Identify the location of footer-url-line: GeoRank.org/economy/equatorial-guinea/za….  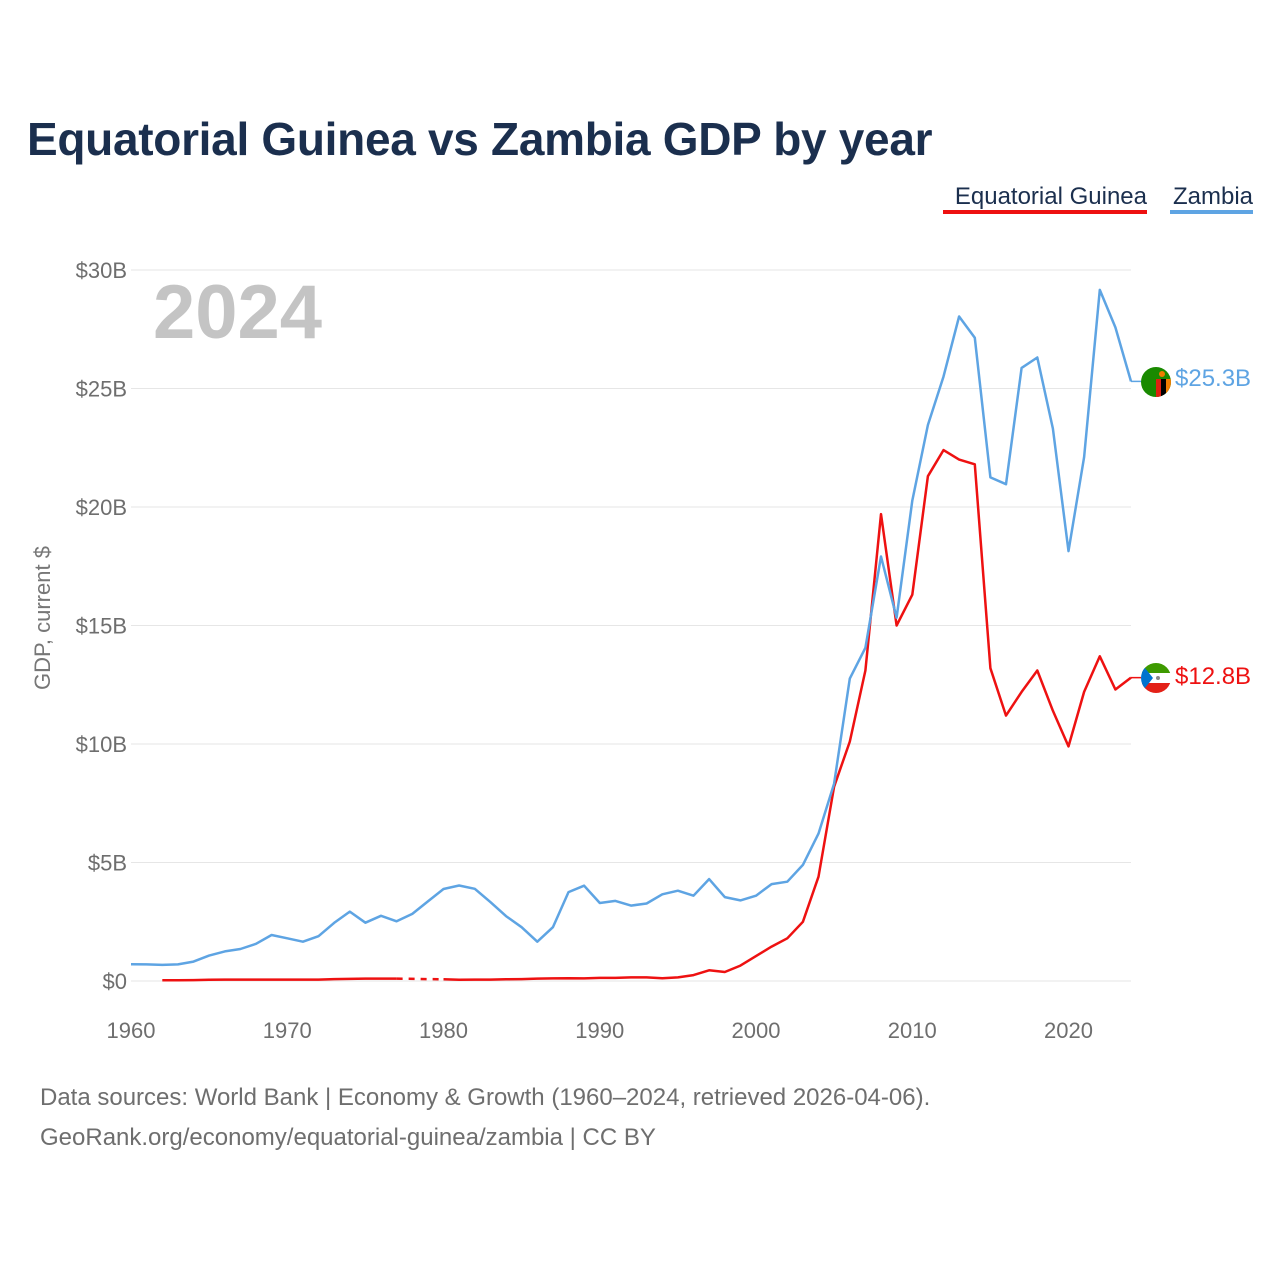
(348, 1137).